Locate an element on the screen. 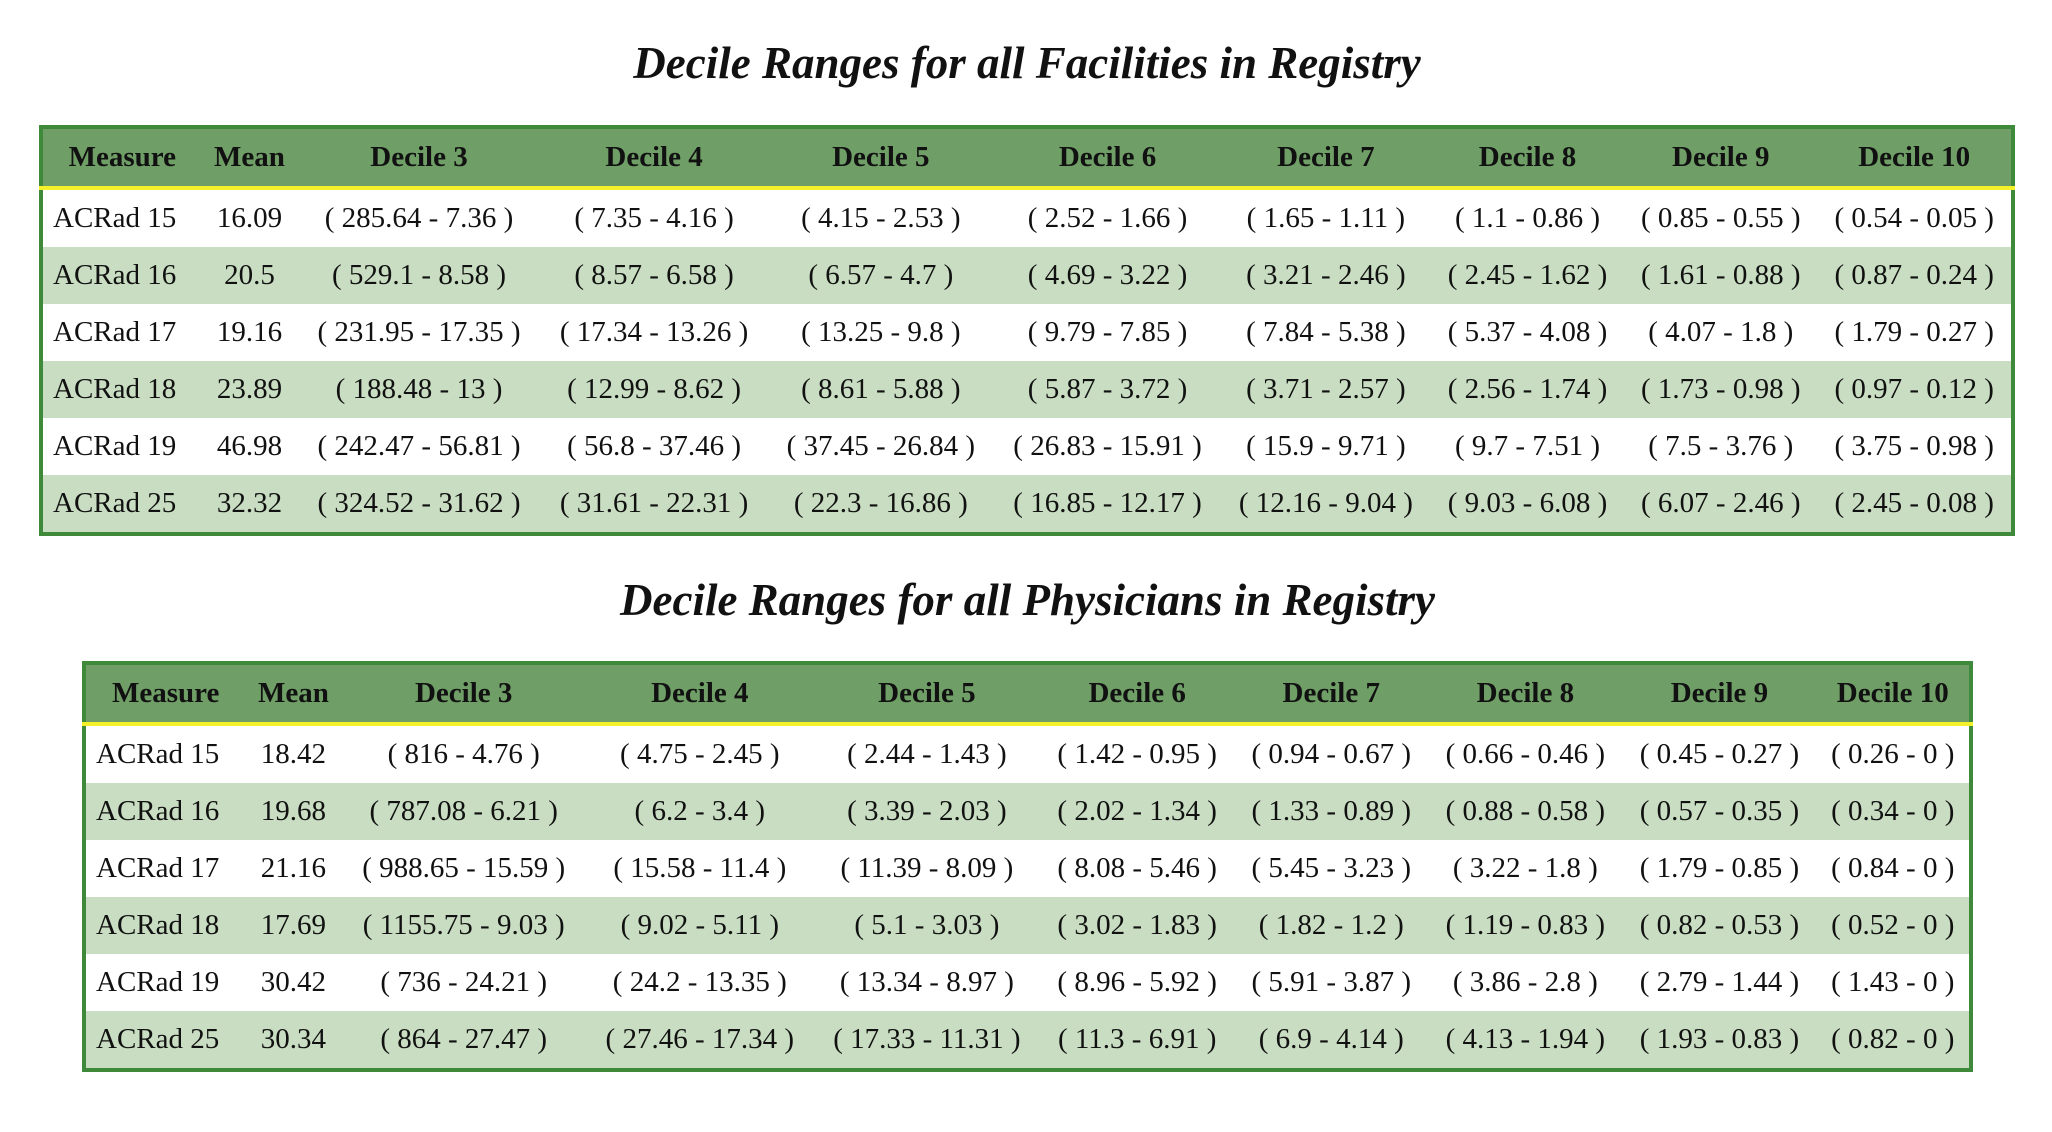 The image size is (2052, 1132). header-cell: Decile 8 is located at coordinates (1527, 158).